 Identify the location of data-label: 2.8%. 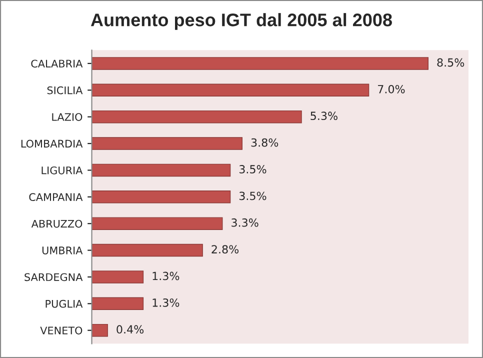
(225, 249).